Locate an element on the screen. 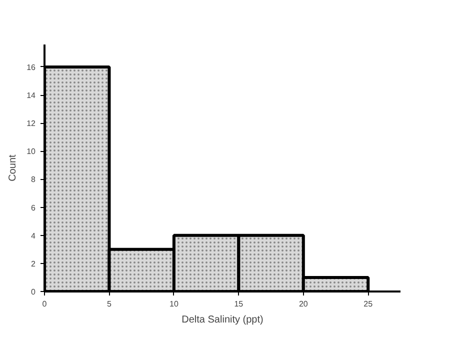  x-tick-label: 0 is located at coordinates (45, 304).